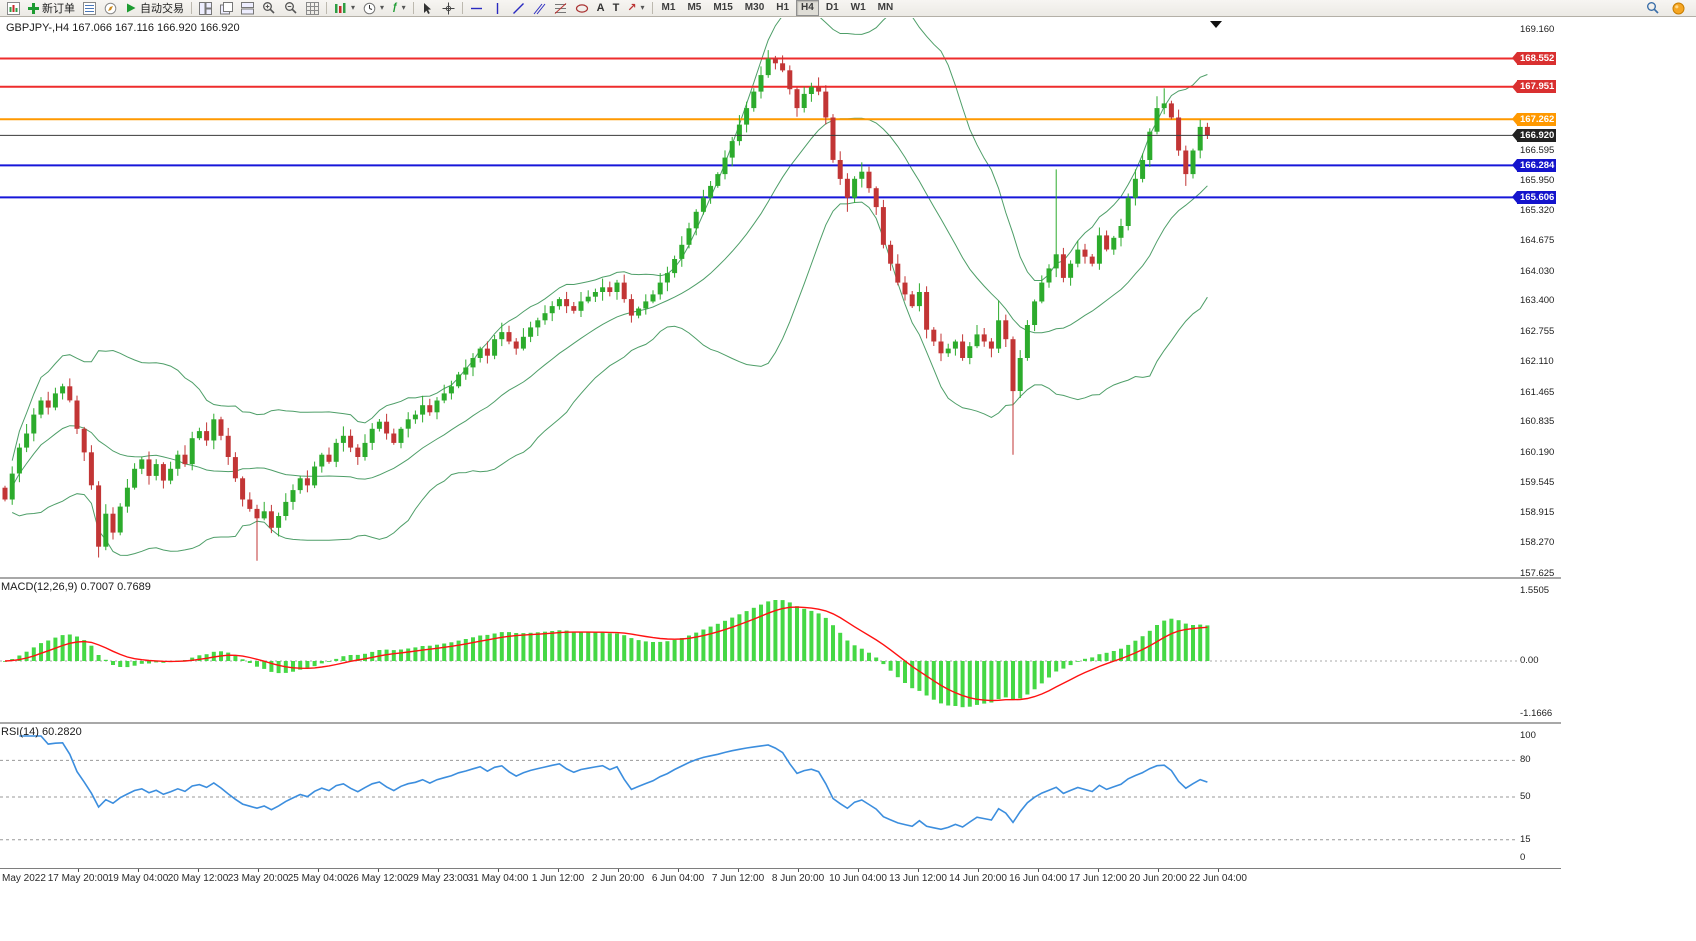 The height and width of the screenshot is (941, 1696). I want to click on rsi-axis-label: 0, so click(1523, 857).